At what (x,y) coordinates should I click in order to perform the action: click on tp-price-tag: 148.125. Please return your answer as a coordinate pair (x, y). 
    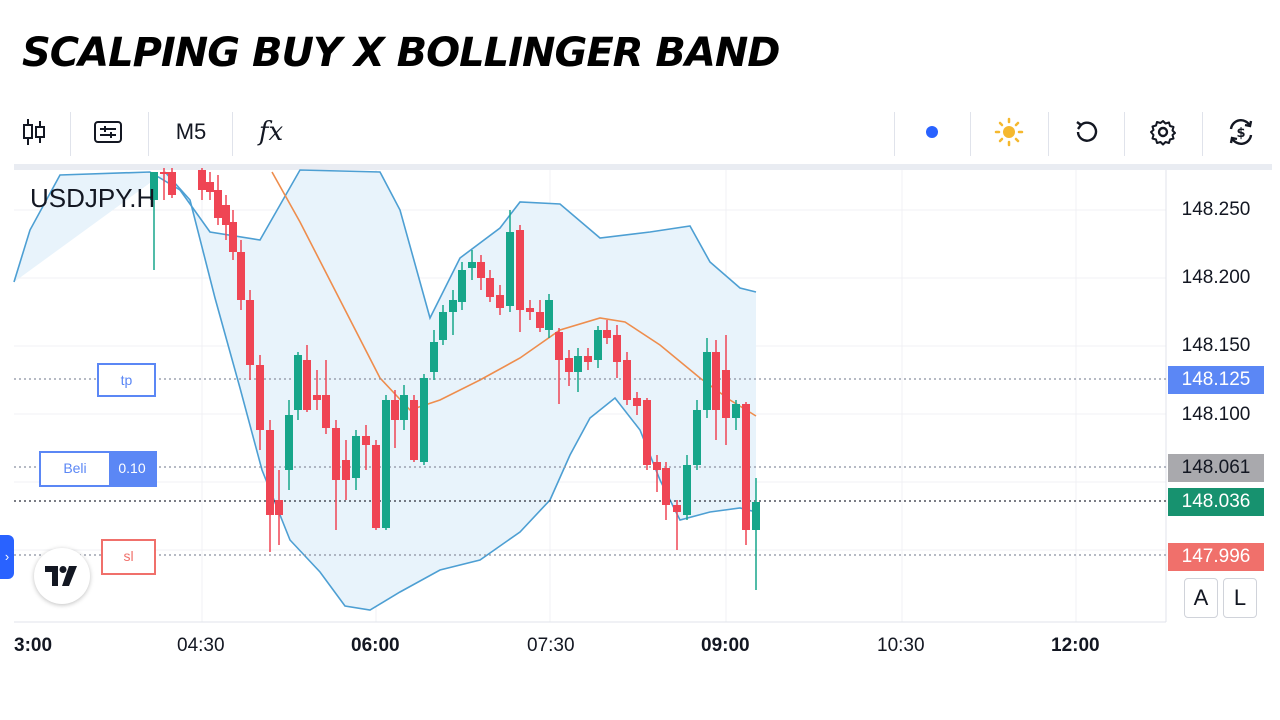
    Looking at the image, I should click on (1216, 380).